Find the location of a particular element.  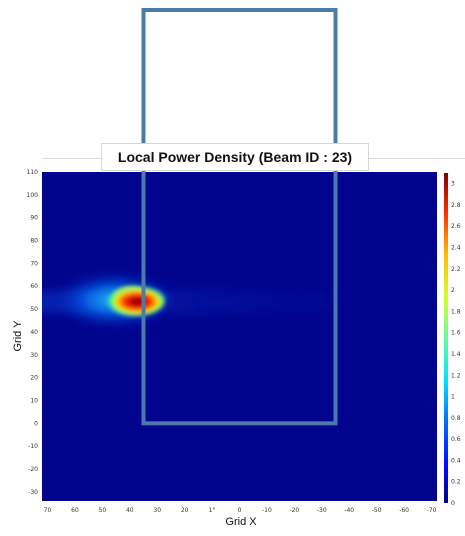

x-tick-label: 40 is located at coordinates (130, 510).